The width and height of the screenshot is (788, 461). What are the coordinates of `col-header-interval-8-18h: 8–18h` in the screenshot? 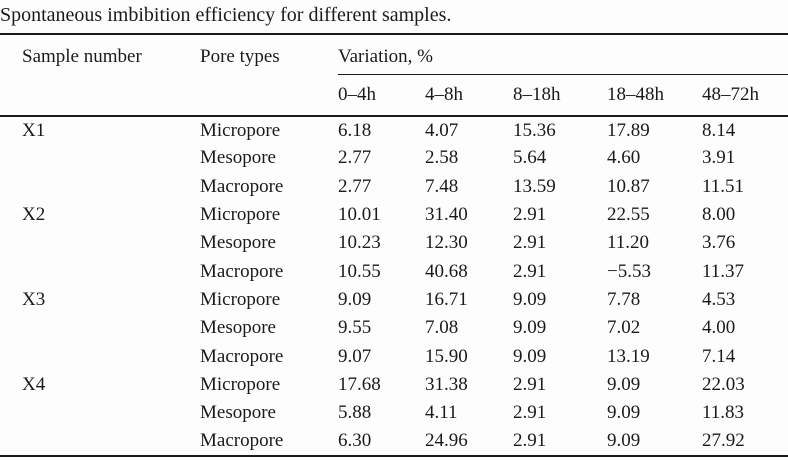 It's located at (560, 95).